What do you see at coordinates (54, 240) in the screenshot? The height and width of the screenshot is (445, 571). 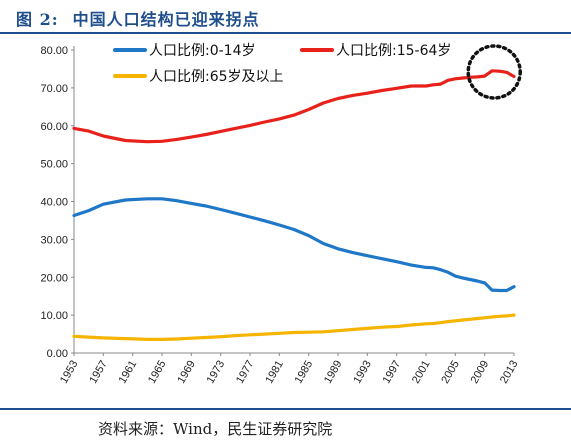 I see `y-tick-label: 30.00` at bounding box center [54, 240].